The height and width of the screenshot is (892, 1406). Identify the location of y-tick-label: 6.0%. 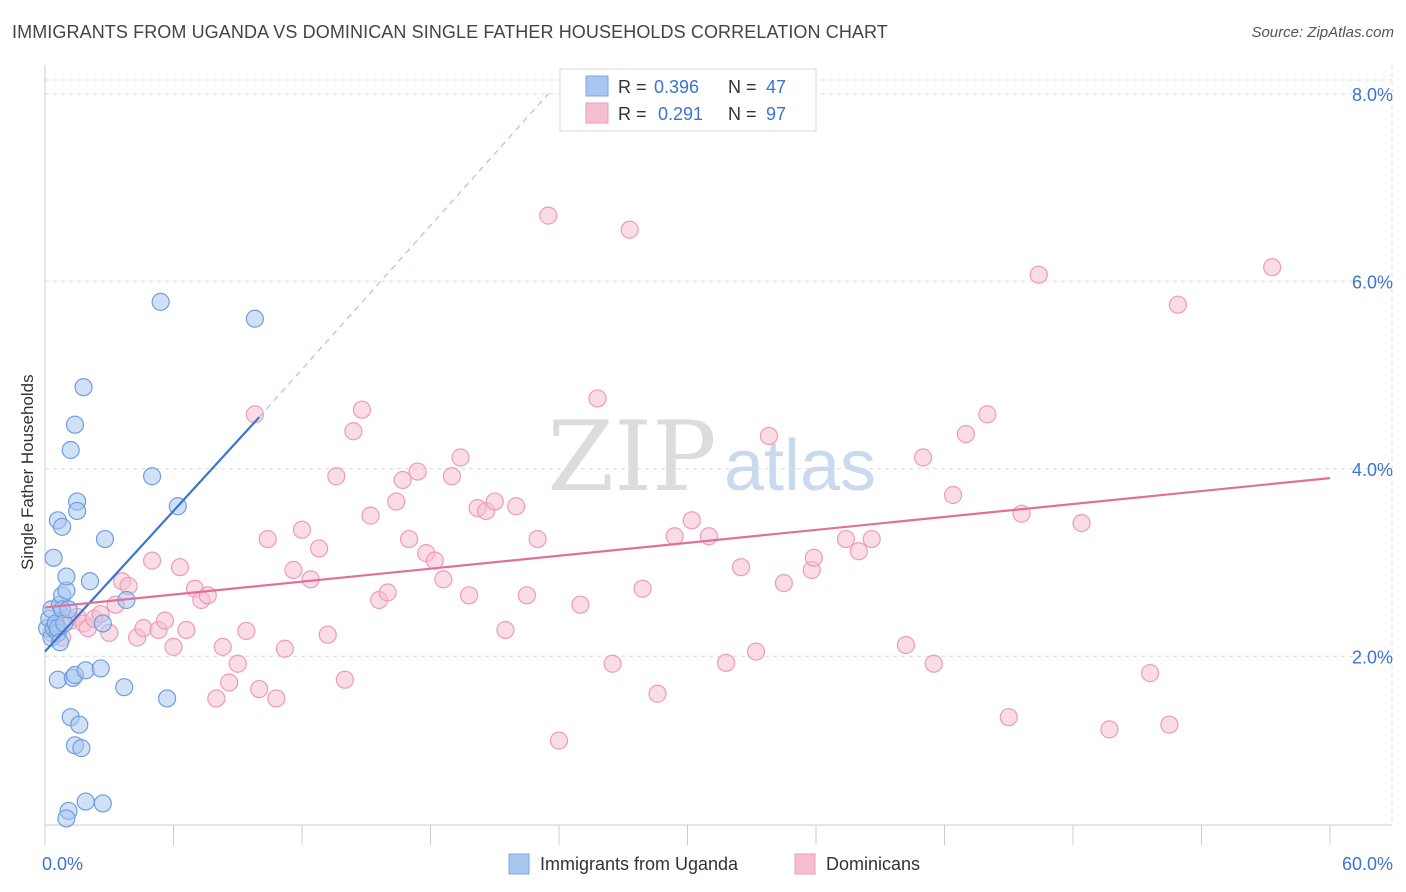
(1372, 282).